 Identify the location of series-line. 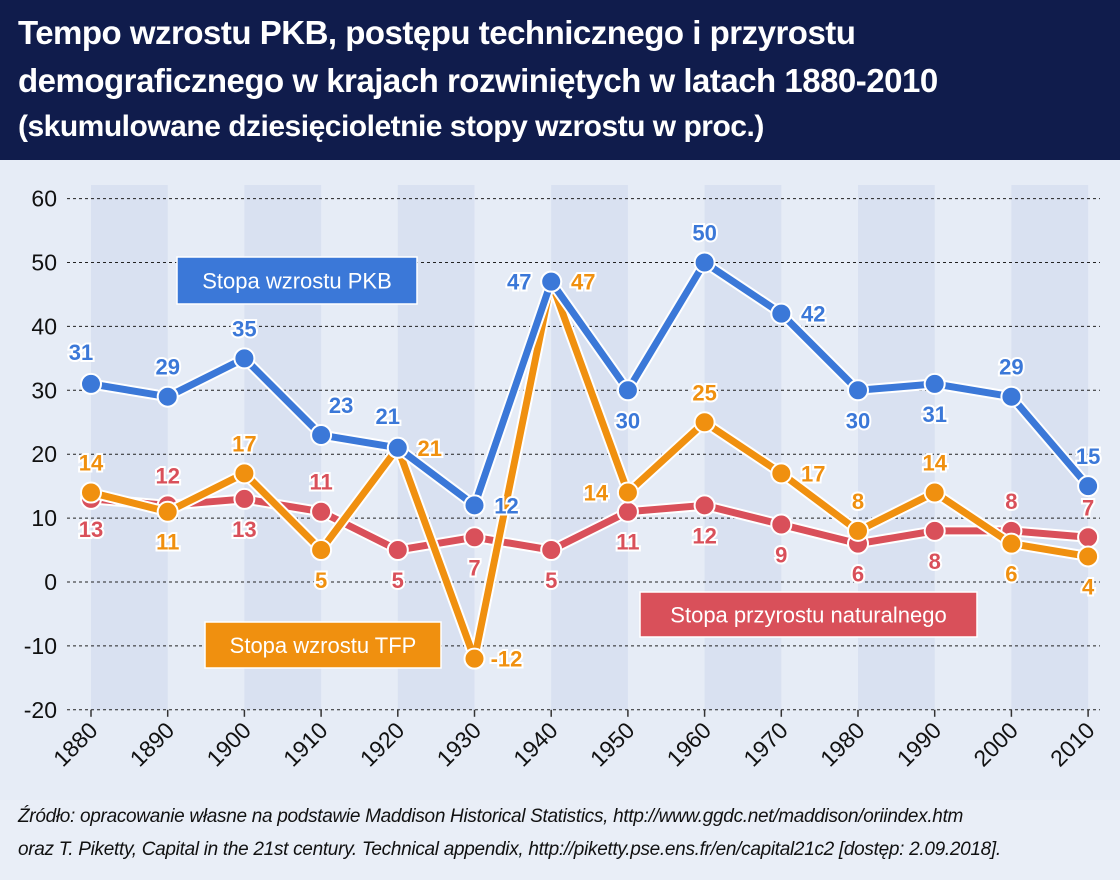
(589, 524).